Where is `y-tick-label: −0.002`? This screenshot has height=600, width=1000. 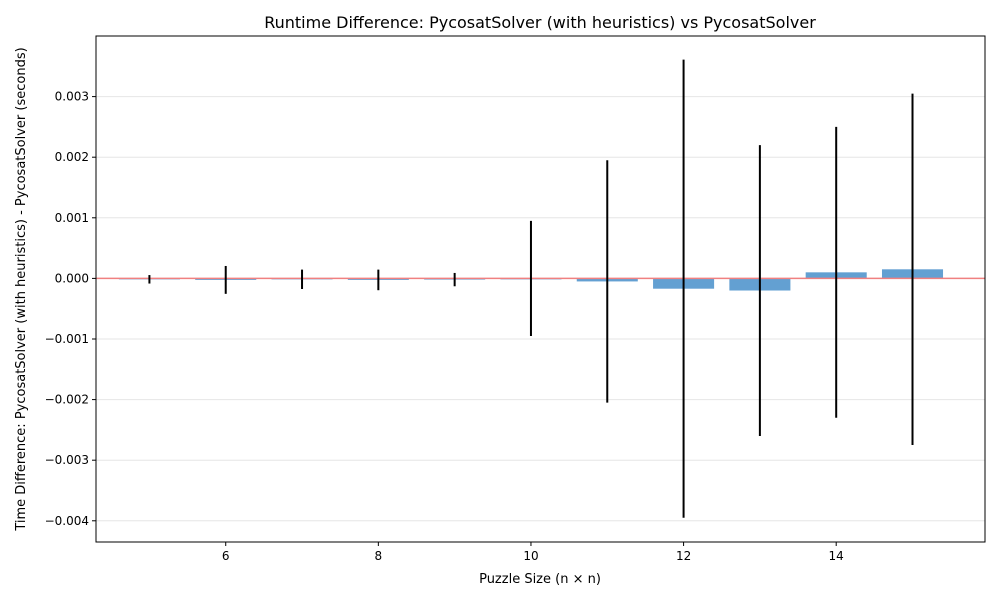
y-tick-label: −0.002 is located at coordinates (67, 400).